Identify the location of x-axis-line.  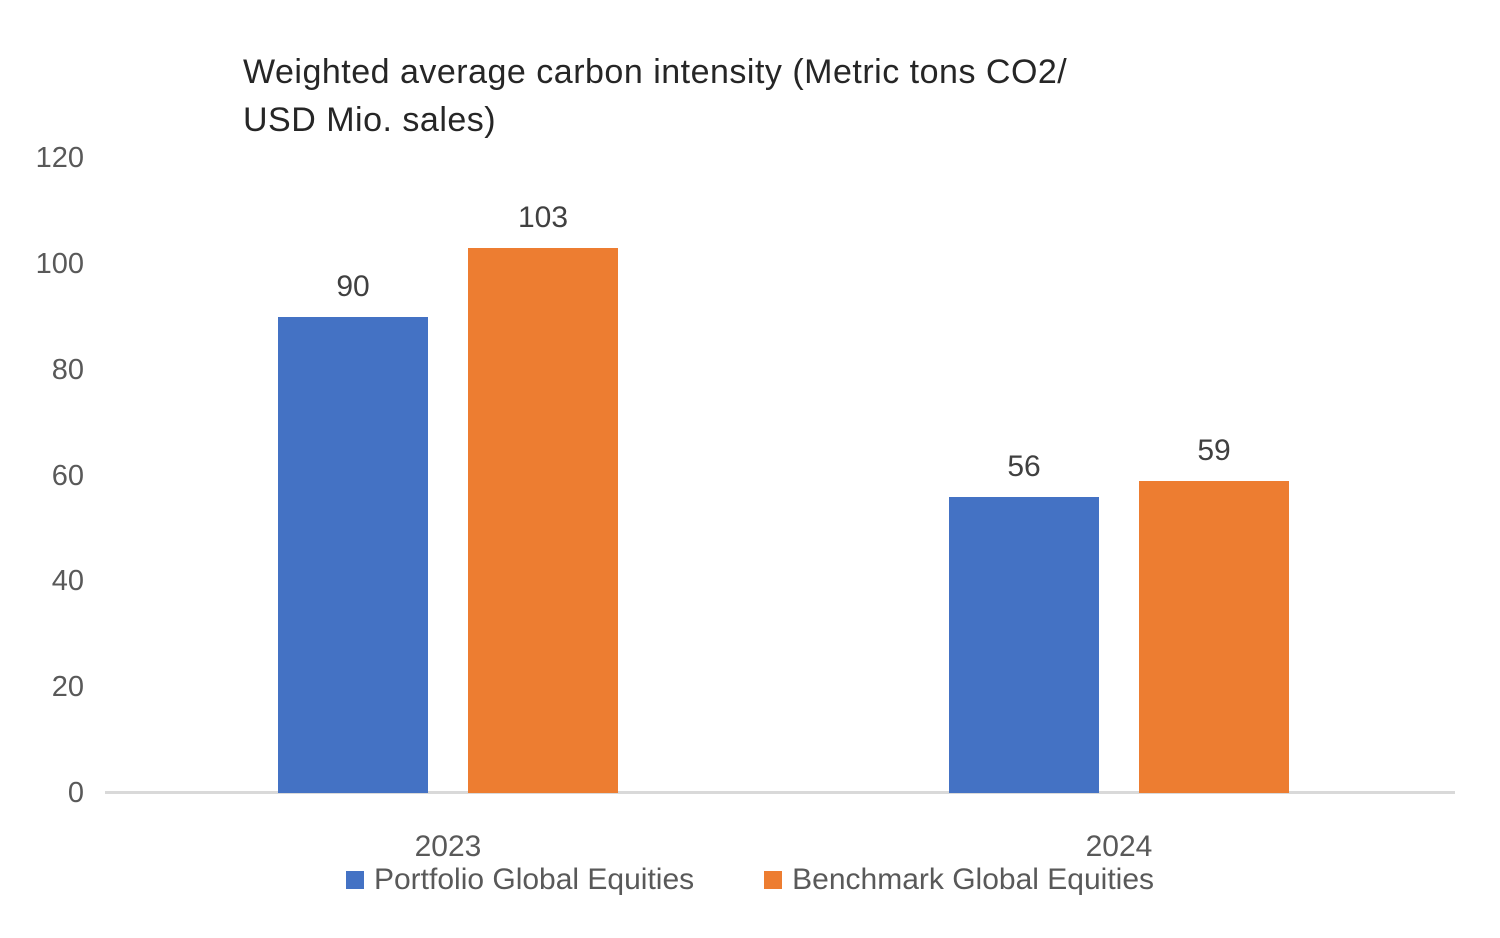
(780, 792).